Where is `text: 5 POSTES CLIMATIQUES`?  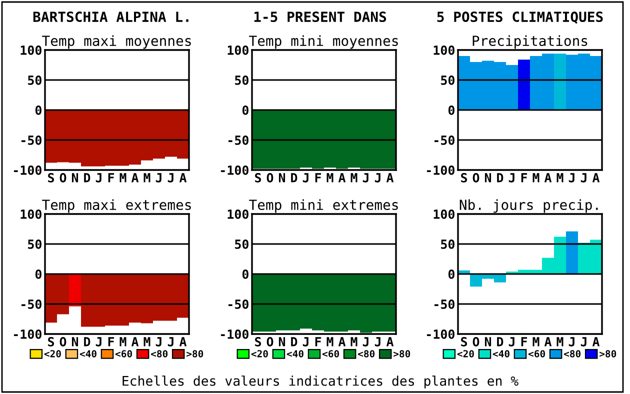 text: 5 POSTES CLIMATIQUES is located at coordinates (520, 18).